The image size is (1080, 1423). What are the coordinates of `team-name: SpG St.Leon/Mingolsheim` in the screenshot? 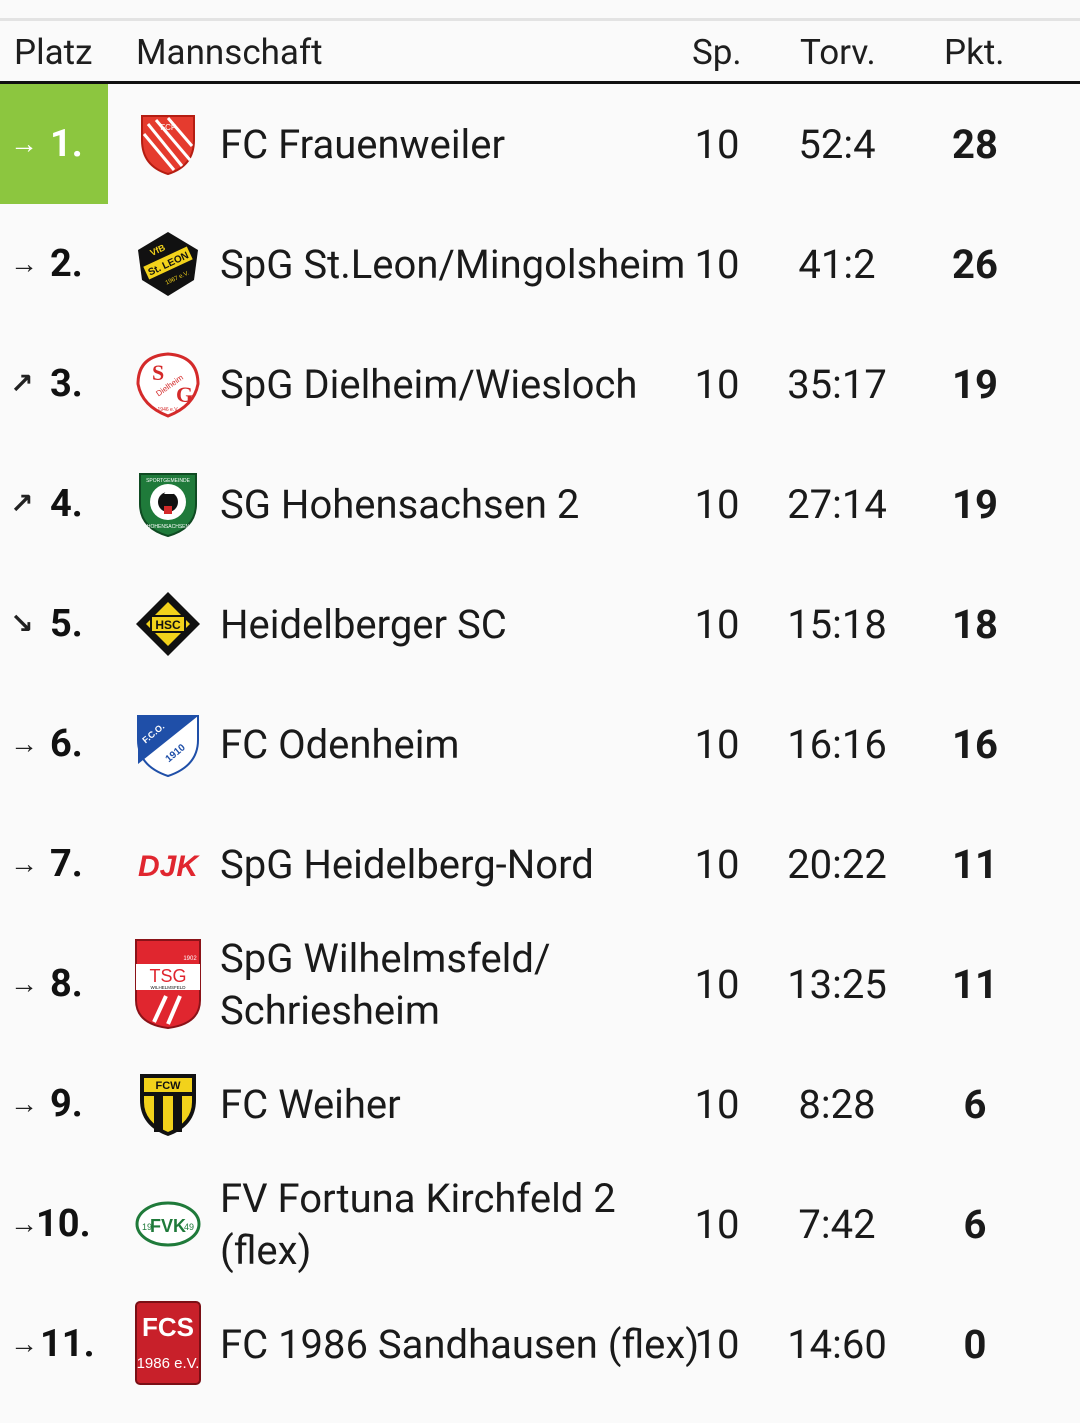 It's located at (453, 264).